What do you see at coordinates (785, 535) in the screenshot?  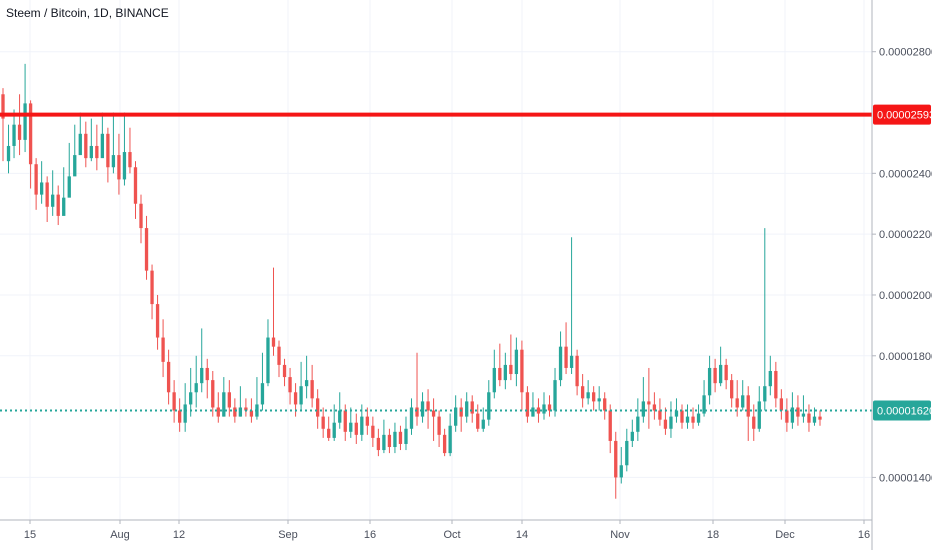 I see `time-tick-label: Dec` at bounding box center [785, 535].